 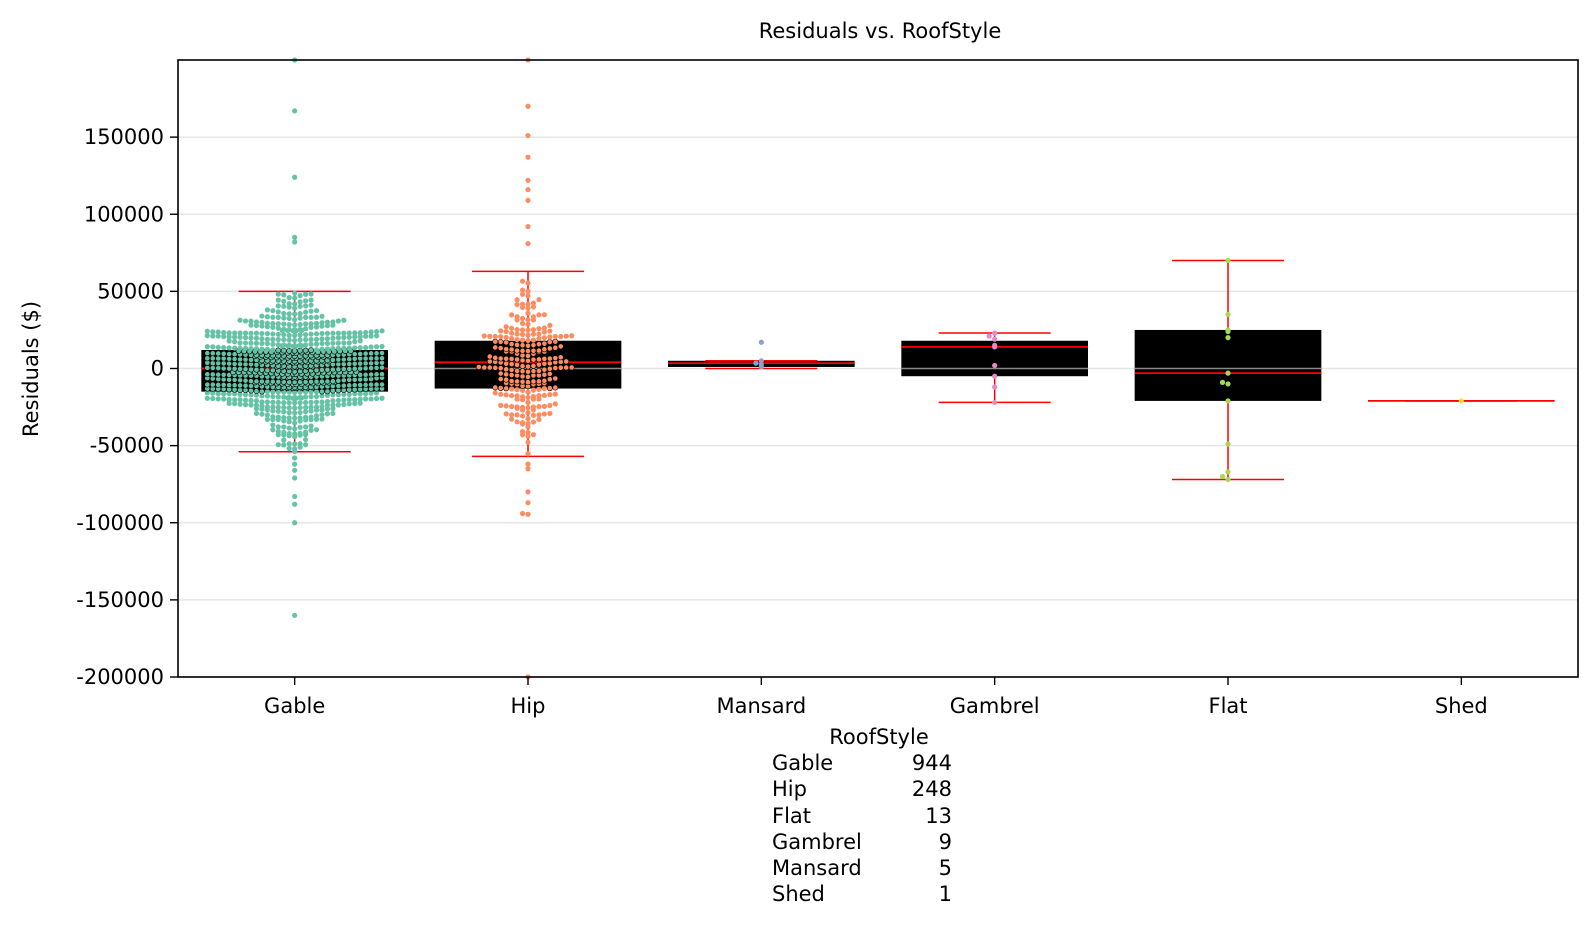 I want to click on count-row: Shed 1, so click(x=865, y=894).